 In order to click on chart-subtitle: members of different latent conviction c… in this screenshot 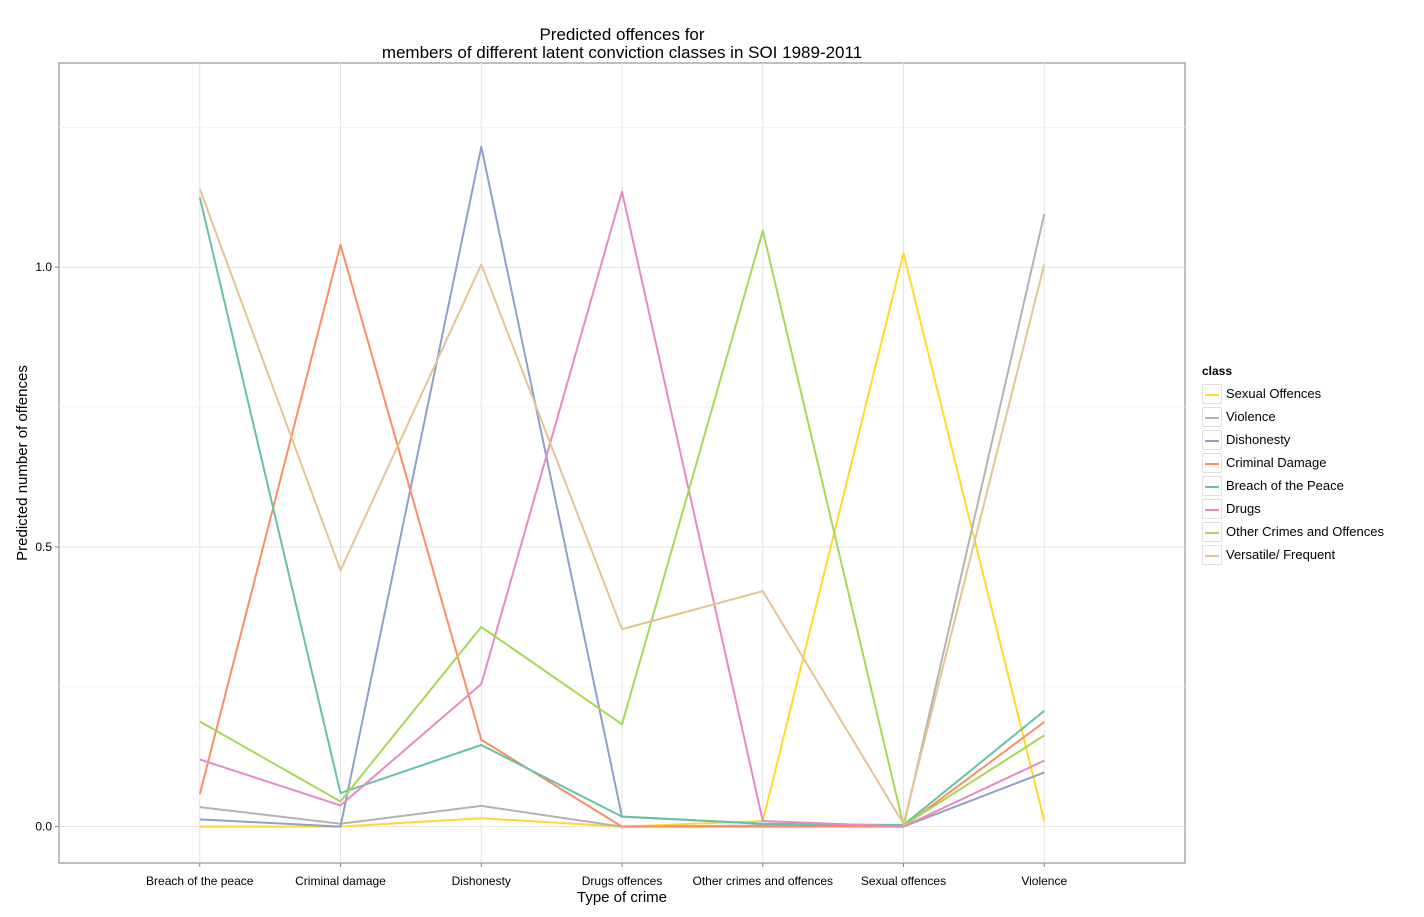, I will do `click(622, 52)`.